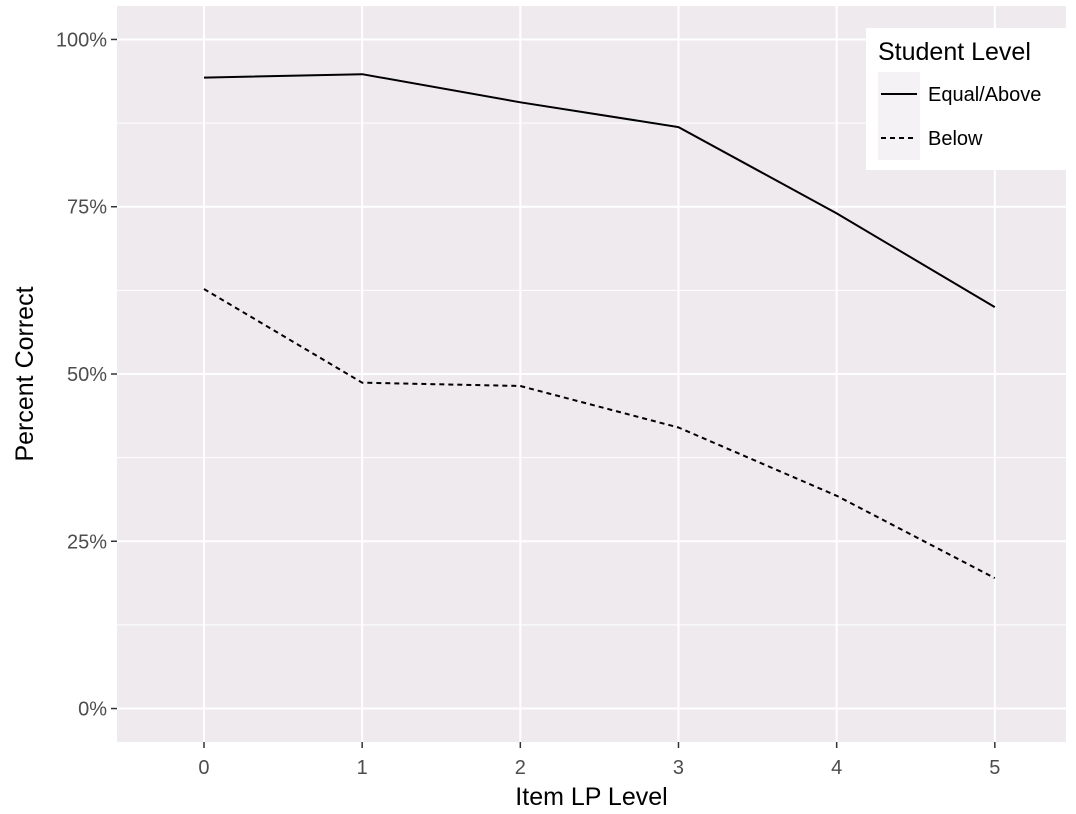  I want to click on y-axis-title: Percent Correct, so click(25, 373).